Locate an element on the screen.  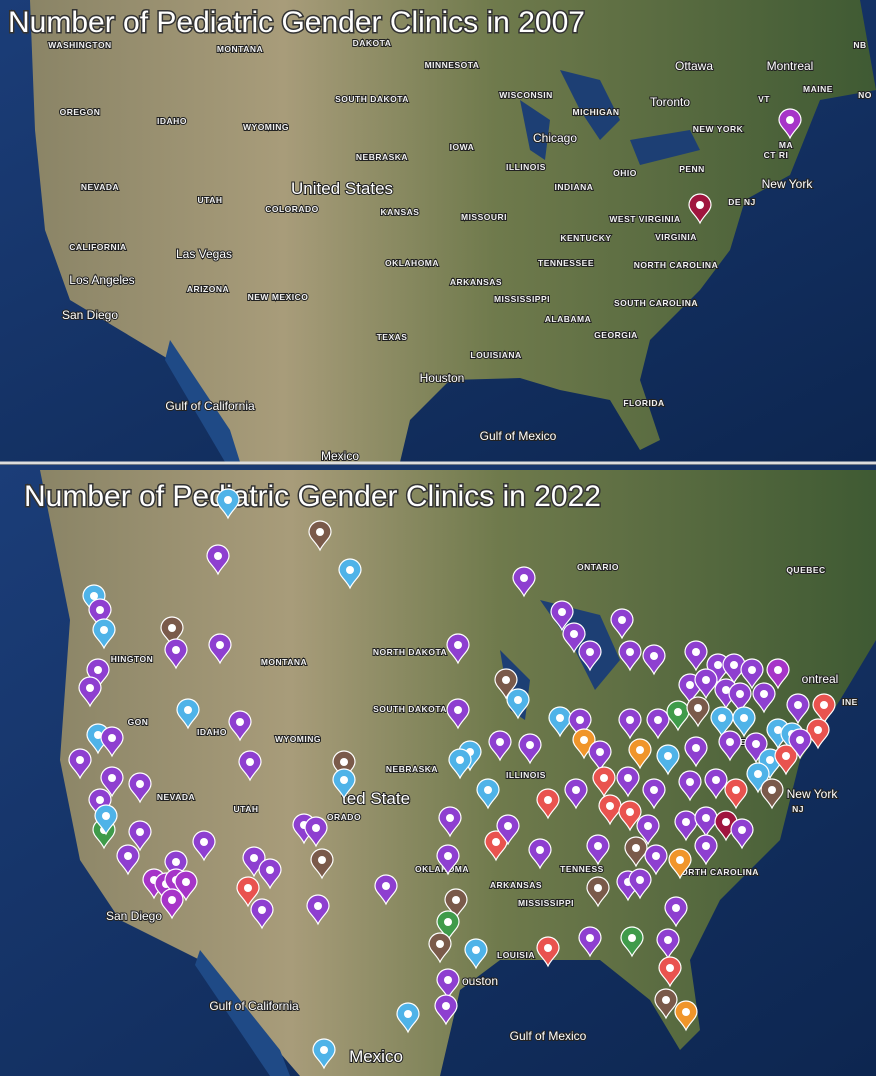
place-label: ARIZONA is located at coordinates (208, 289).